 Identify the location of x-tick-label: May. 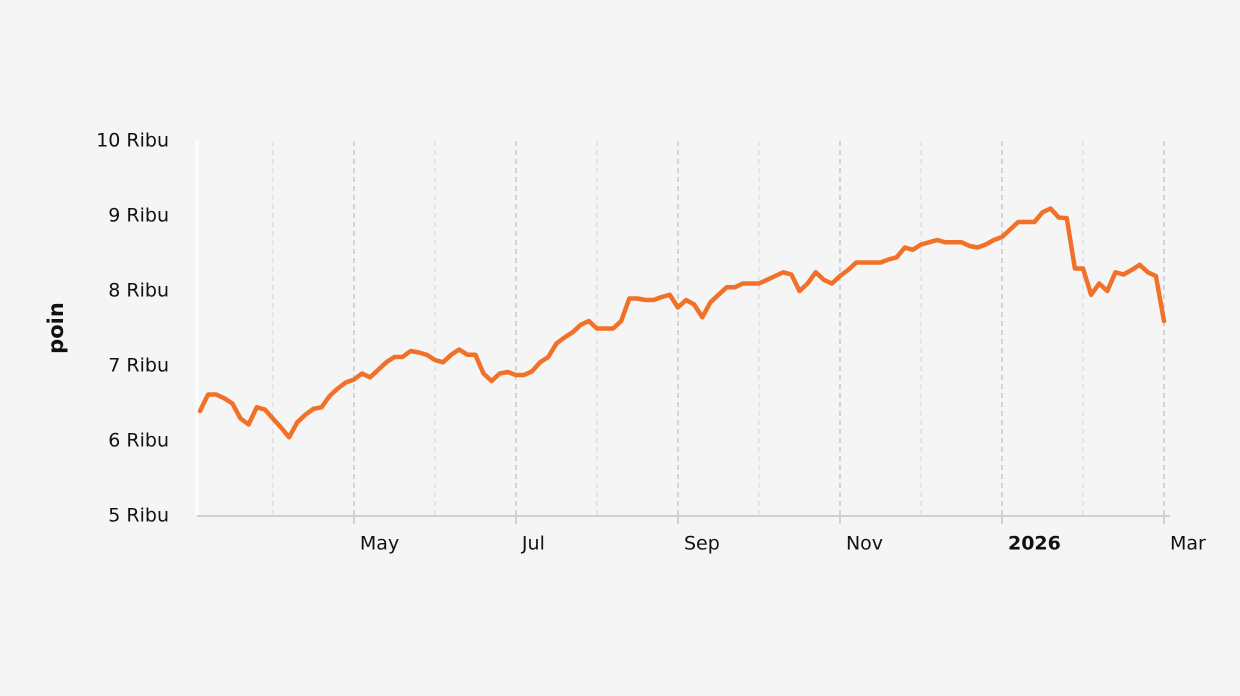
(379, 544).